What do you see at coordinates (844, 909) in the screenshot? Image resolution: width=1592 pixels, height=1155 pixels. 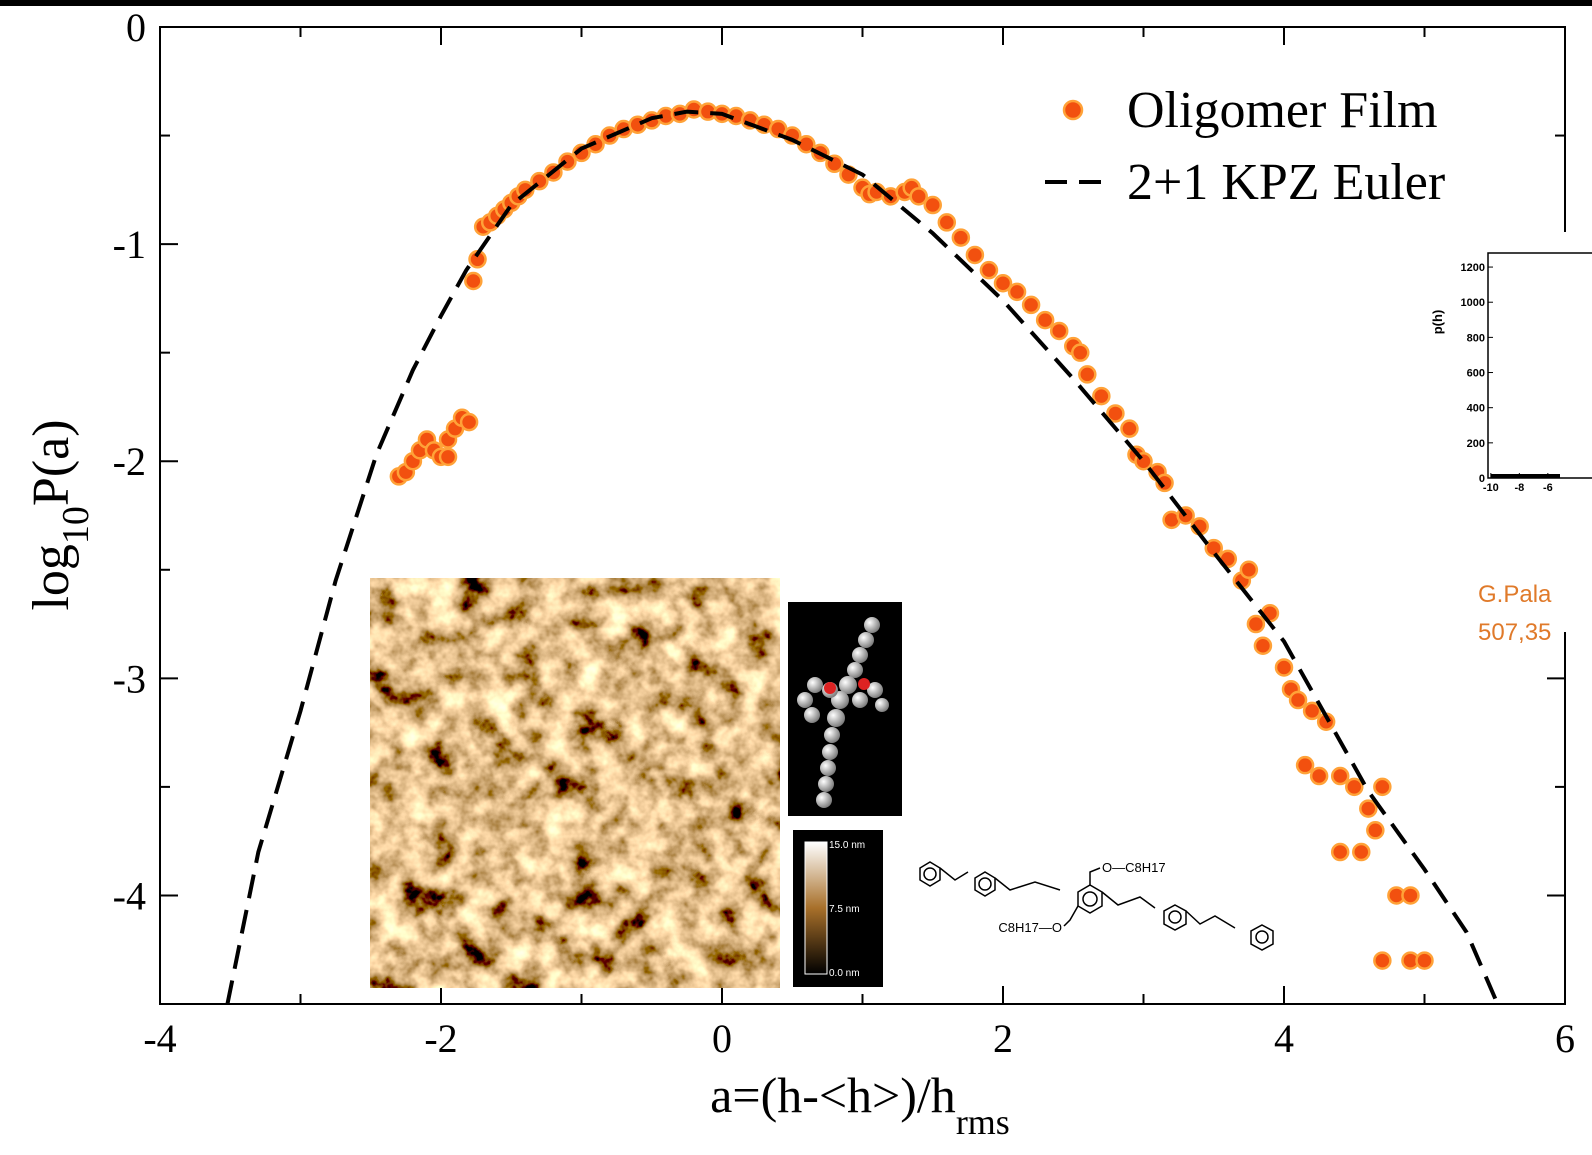 I see `colorbar-label: 7.5 nm` at bounding box center [844, 909].